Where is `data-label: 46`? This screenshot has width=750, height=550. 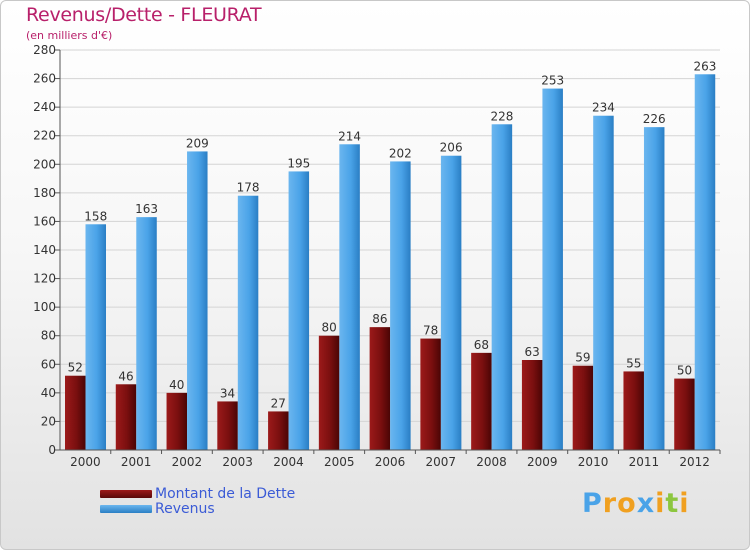 data-label: 46 is located at coordinates (125, 376).